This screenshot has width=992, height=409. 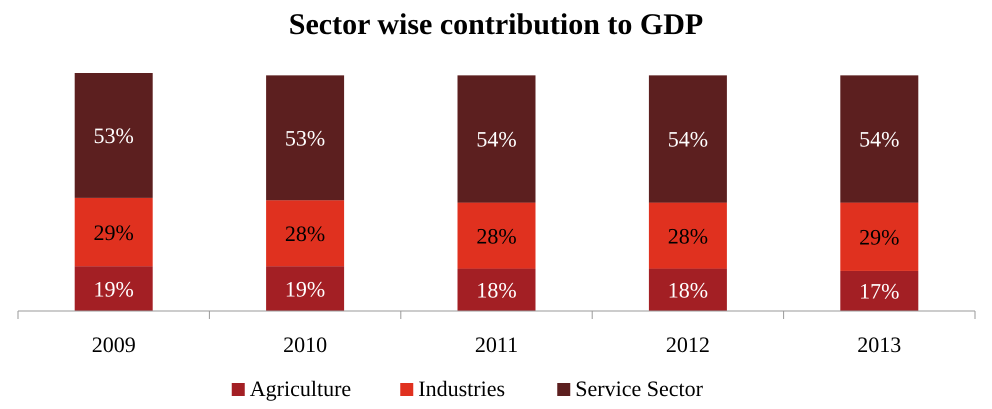 I want to click on x-tick-label: 2013, so click(x=879, y=344).